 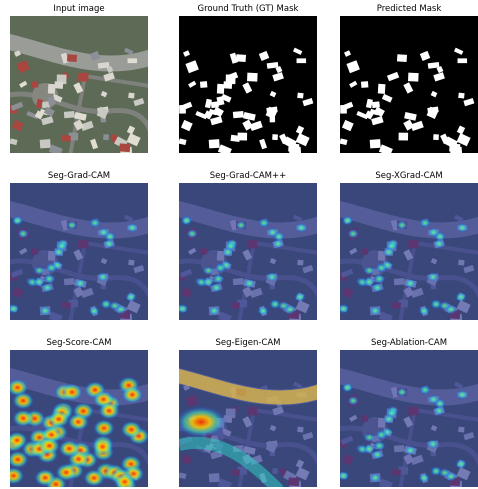 I want to click on panel-title: Seg-Score-CAM, so click(x=78, y=343).